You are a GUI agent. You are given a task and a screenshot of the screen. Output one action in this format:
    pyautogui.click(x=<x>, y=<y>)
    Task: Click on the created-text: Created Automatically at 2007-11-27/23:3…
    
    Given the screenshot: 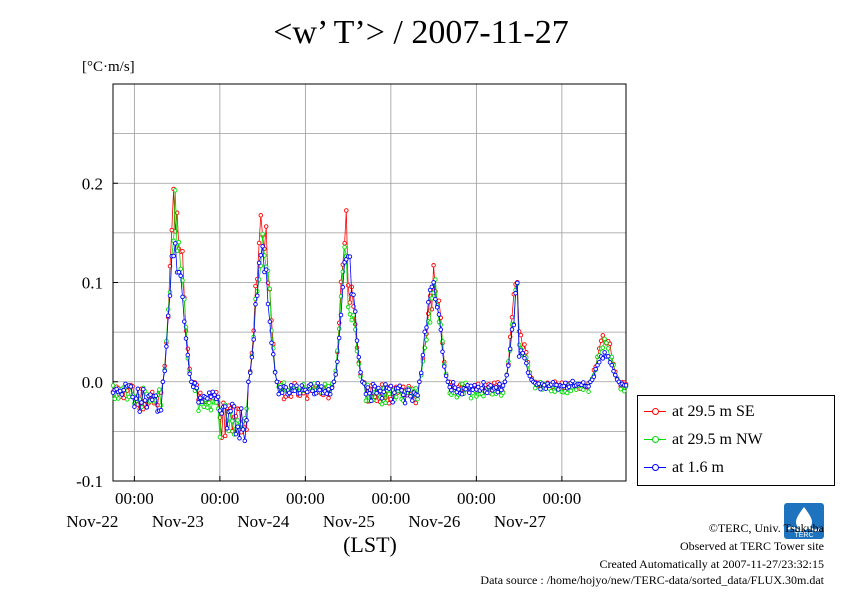 What is the action you would take?
    pyautogui.click(x=711, y=564)
    